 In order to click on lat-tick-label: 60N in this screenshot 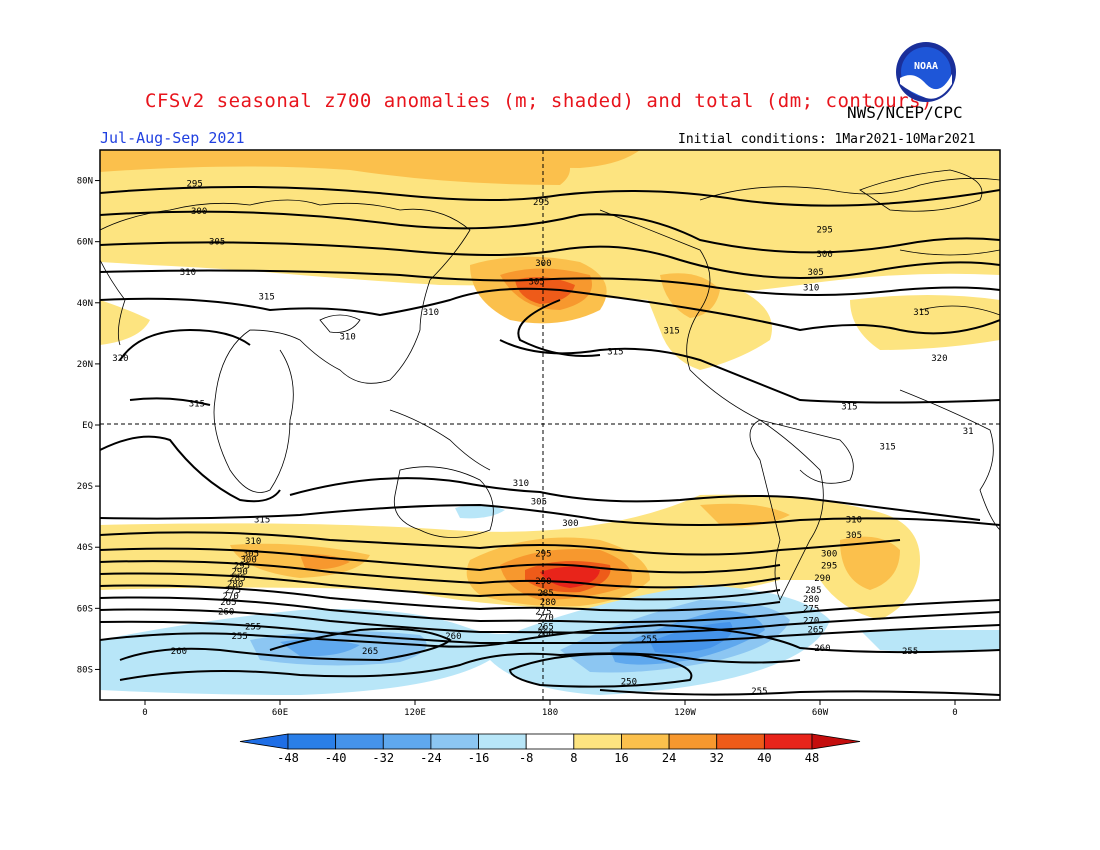, I will do `click(85, 243)`.